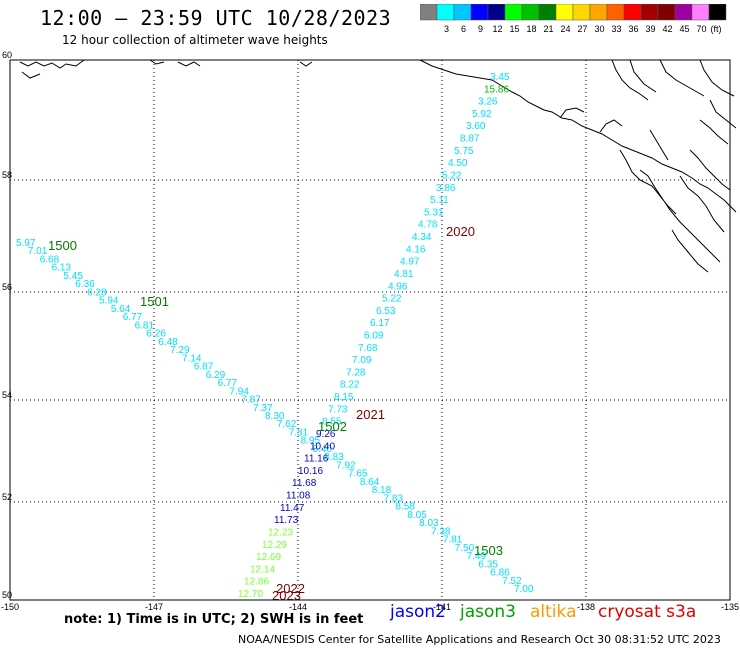 The width and height of the screenshot is (740, 650). I want to click on wave-height-label: 3.45, so click(500, 77).